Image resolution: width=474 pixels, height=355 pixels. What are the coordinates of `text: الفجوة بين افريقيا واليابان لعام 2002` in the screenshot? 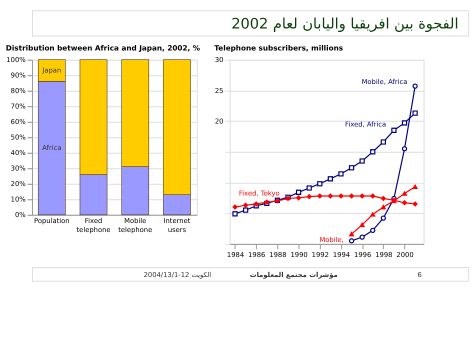 It's located at (344, 24).